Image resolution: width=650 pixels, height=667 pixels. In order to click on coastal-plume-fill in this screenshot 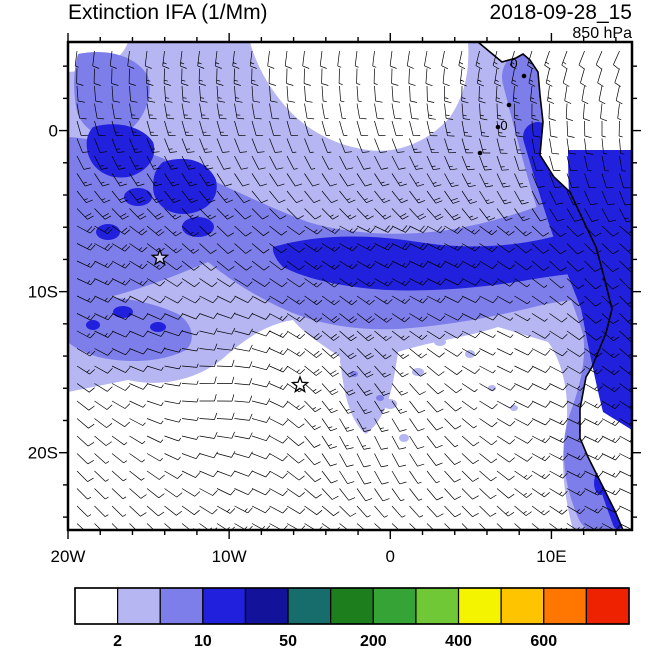, I will do `click(600, 290)`.